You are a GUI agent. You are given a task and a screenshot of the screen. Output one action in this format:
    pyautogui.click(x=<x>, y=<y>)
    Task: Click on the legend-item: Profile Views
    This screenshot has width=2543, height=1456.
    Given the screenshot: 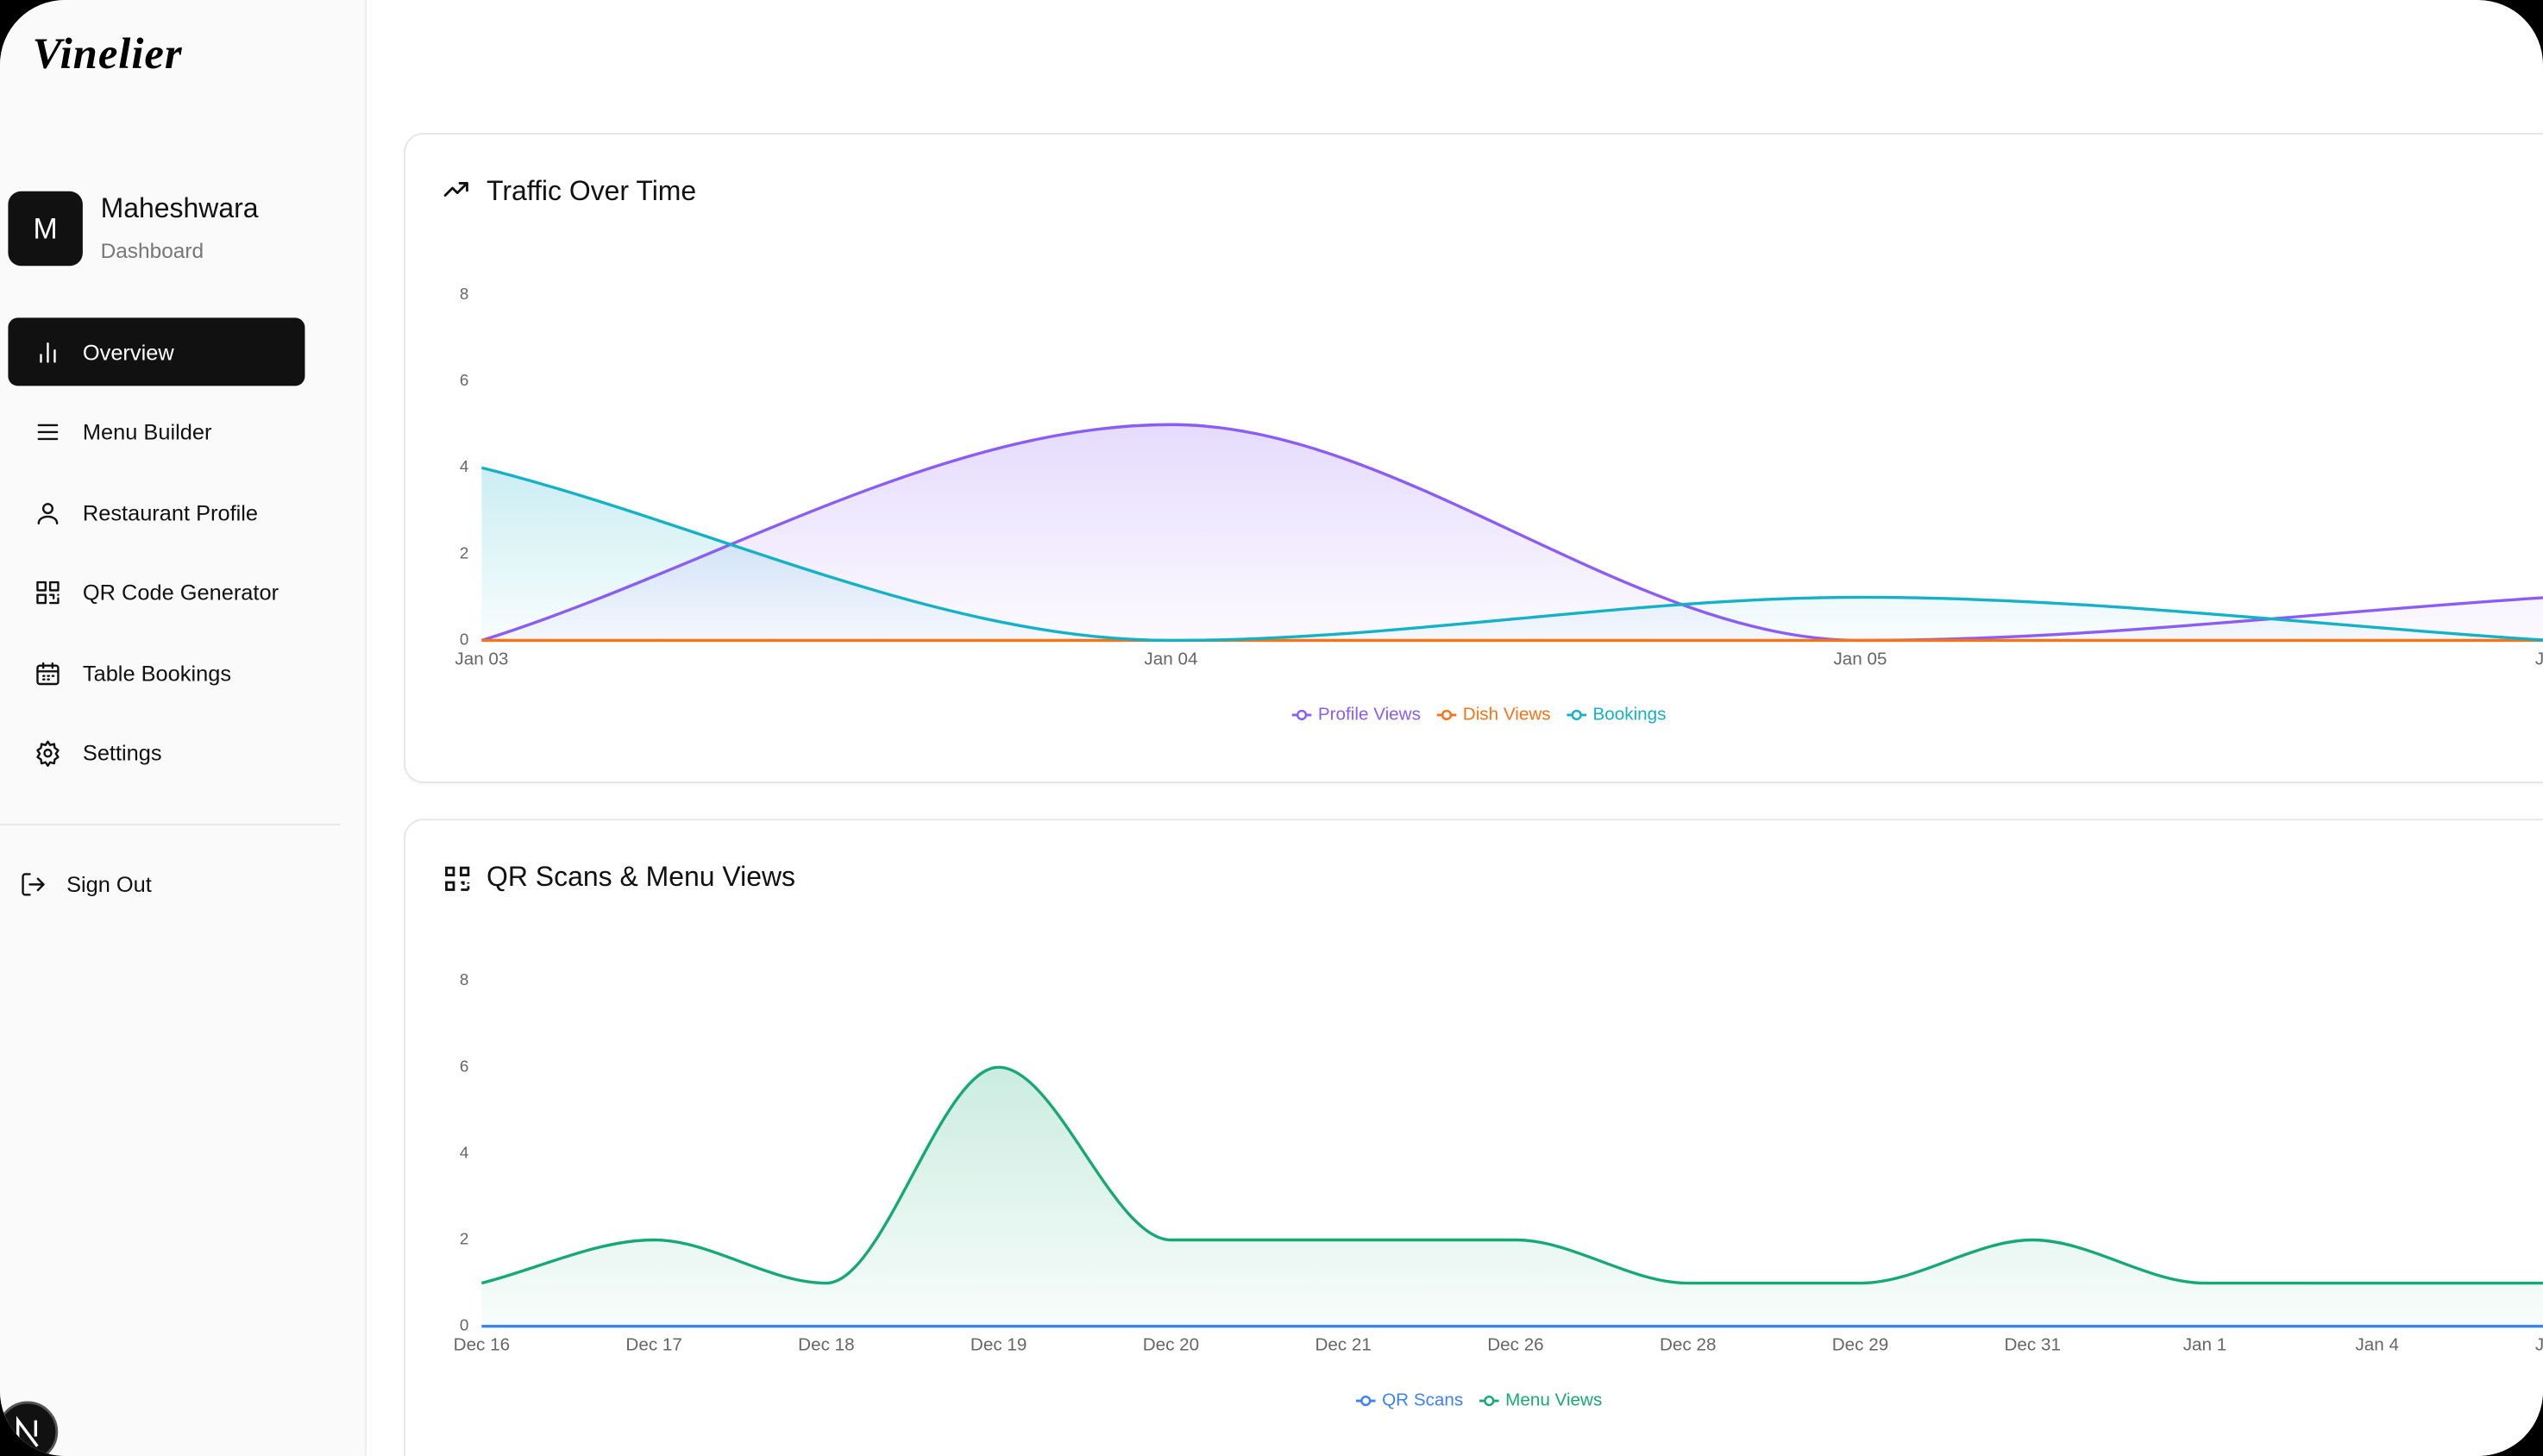 What is the action you would take?
    pyautogui.click(x=1356, y=714)
    